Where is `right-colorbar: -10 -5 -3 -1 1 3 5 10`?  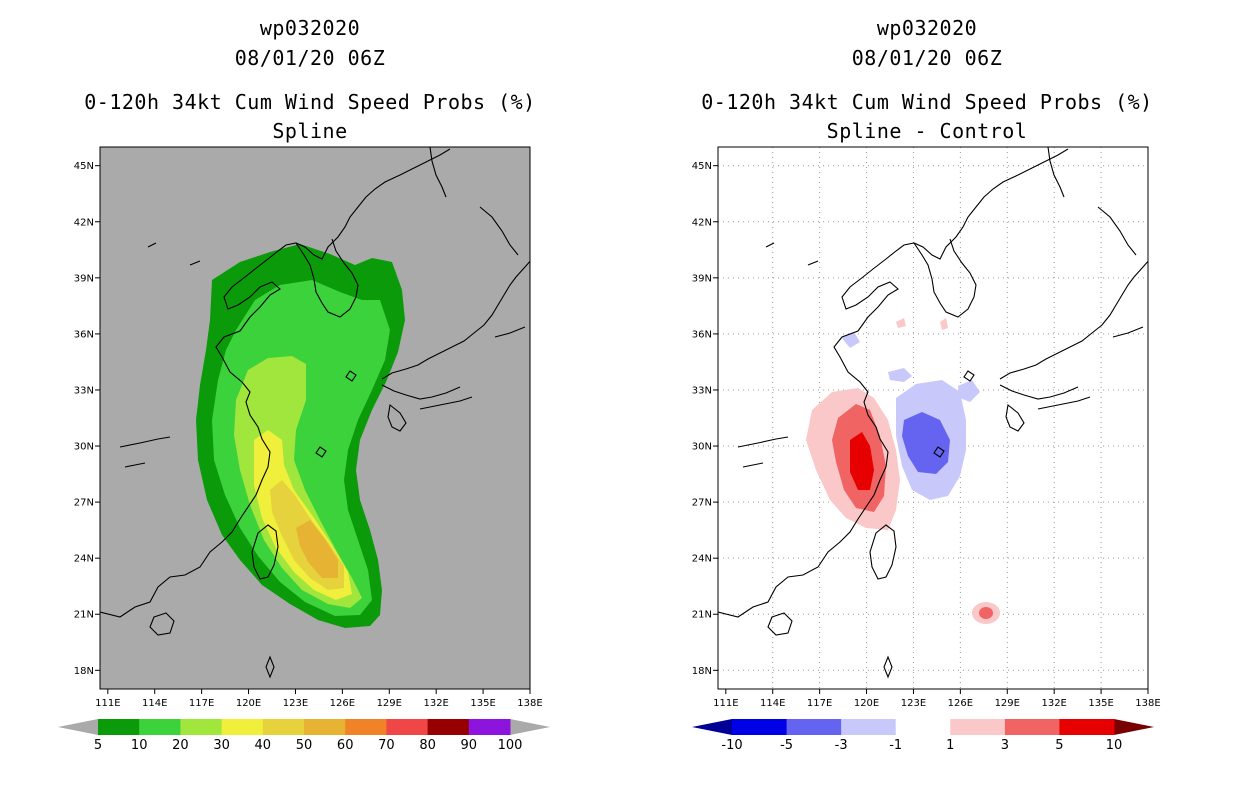 right-colorbar: -10 -5 -3 -1 1 3 5 10 is located at coordinates (923, 736).